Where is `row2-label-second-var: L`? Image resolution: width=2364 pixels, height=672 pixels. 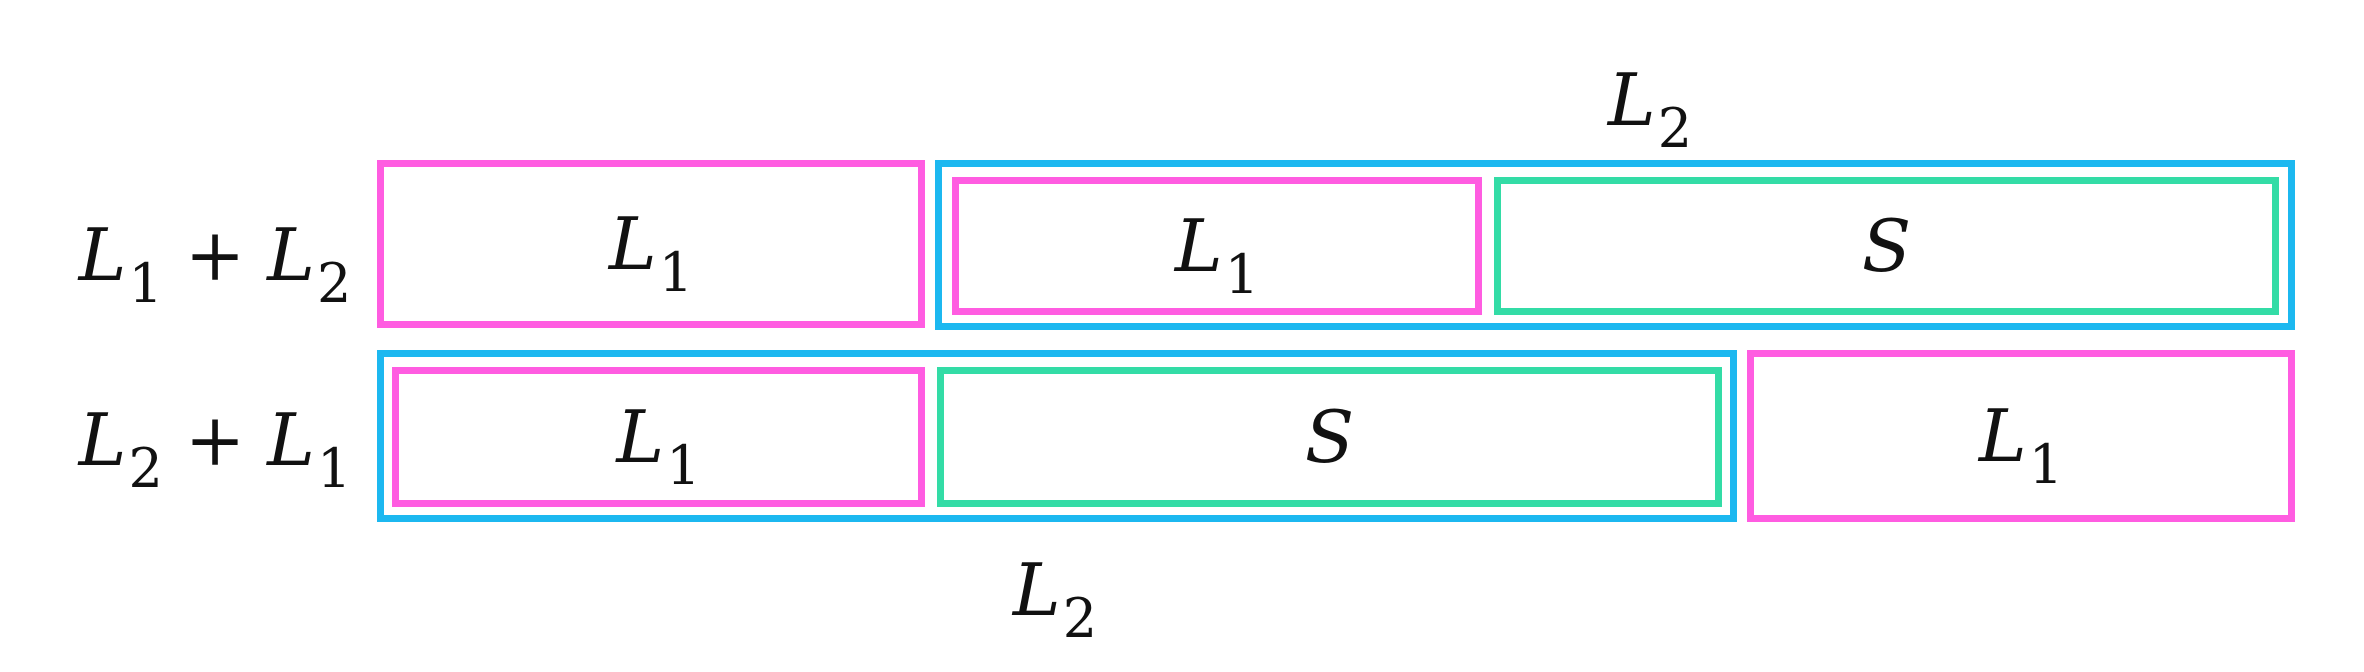 row2-label-second-var: L is located at coordinates (291, 440).